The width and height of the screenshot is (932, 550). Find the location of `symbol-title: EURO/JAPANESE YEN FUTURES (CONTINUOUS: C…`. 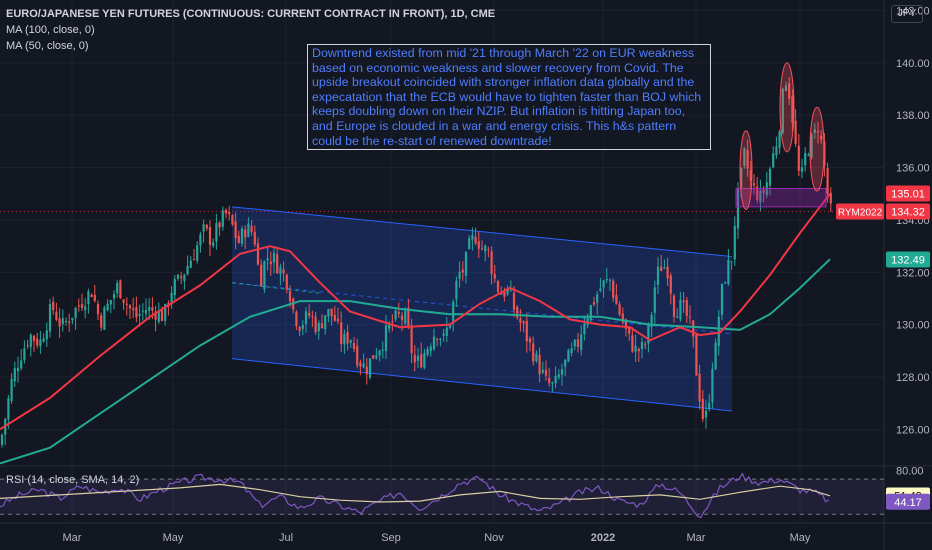

symbol-title: EURO/JAPANESE YEN FUTURES (CONTINUOUS: C… is located at coordinates (251, 14).